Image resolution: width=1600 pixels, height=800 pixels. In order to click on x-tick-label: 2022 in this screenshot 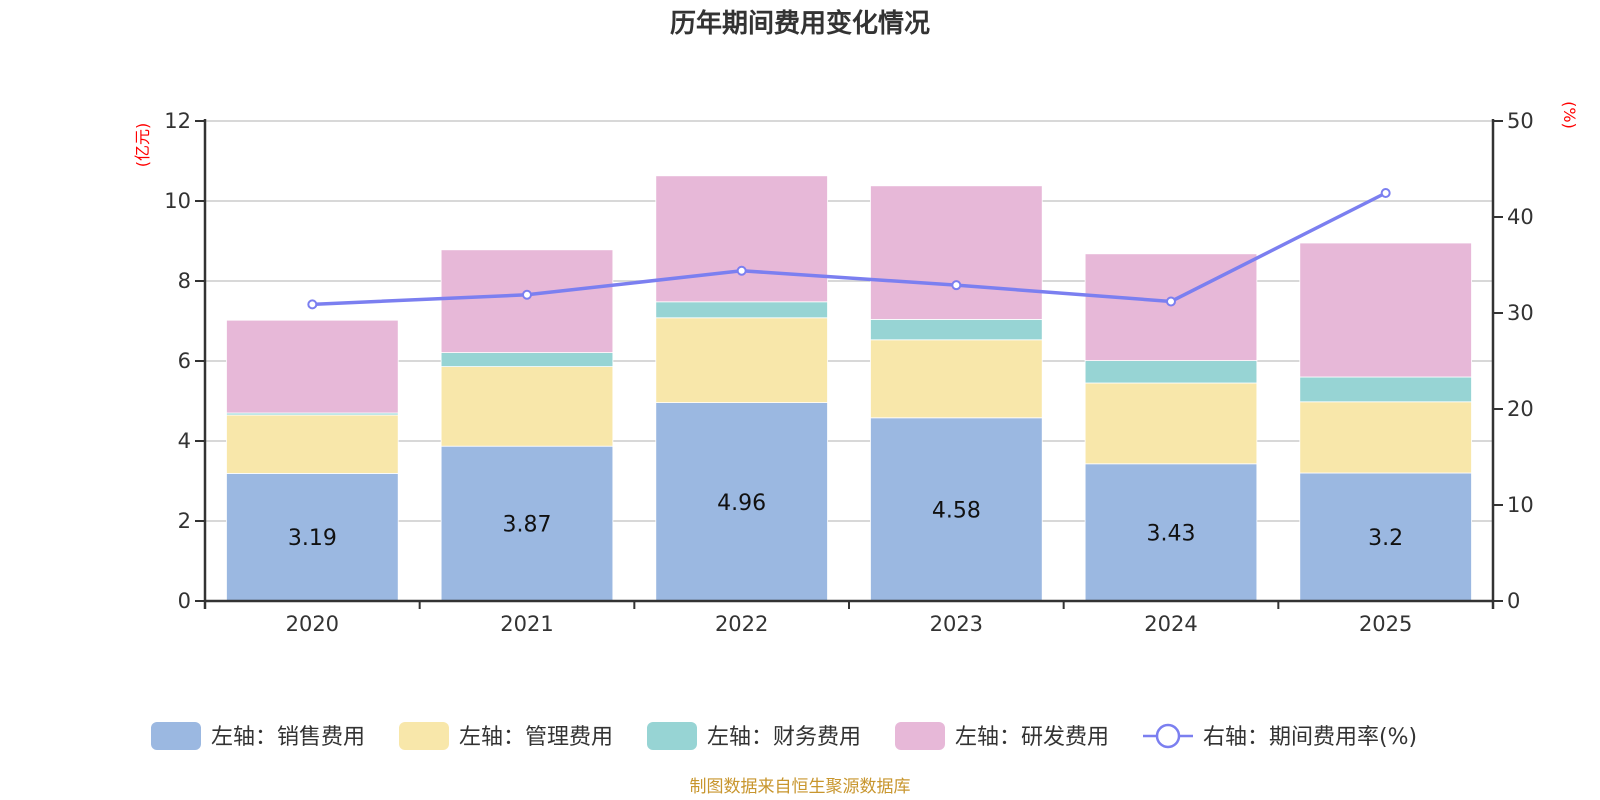, I will do `click(741, 624)`.